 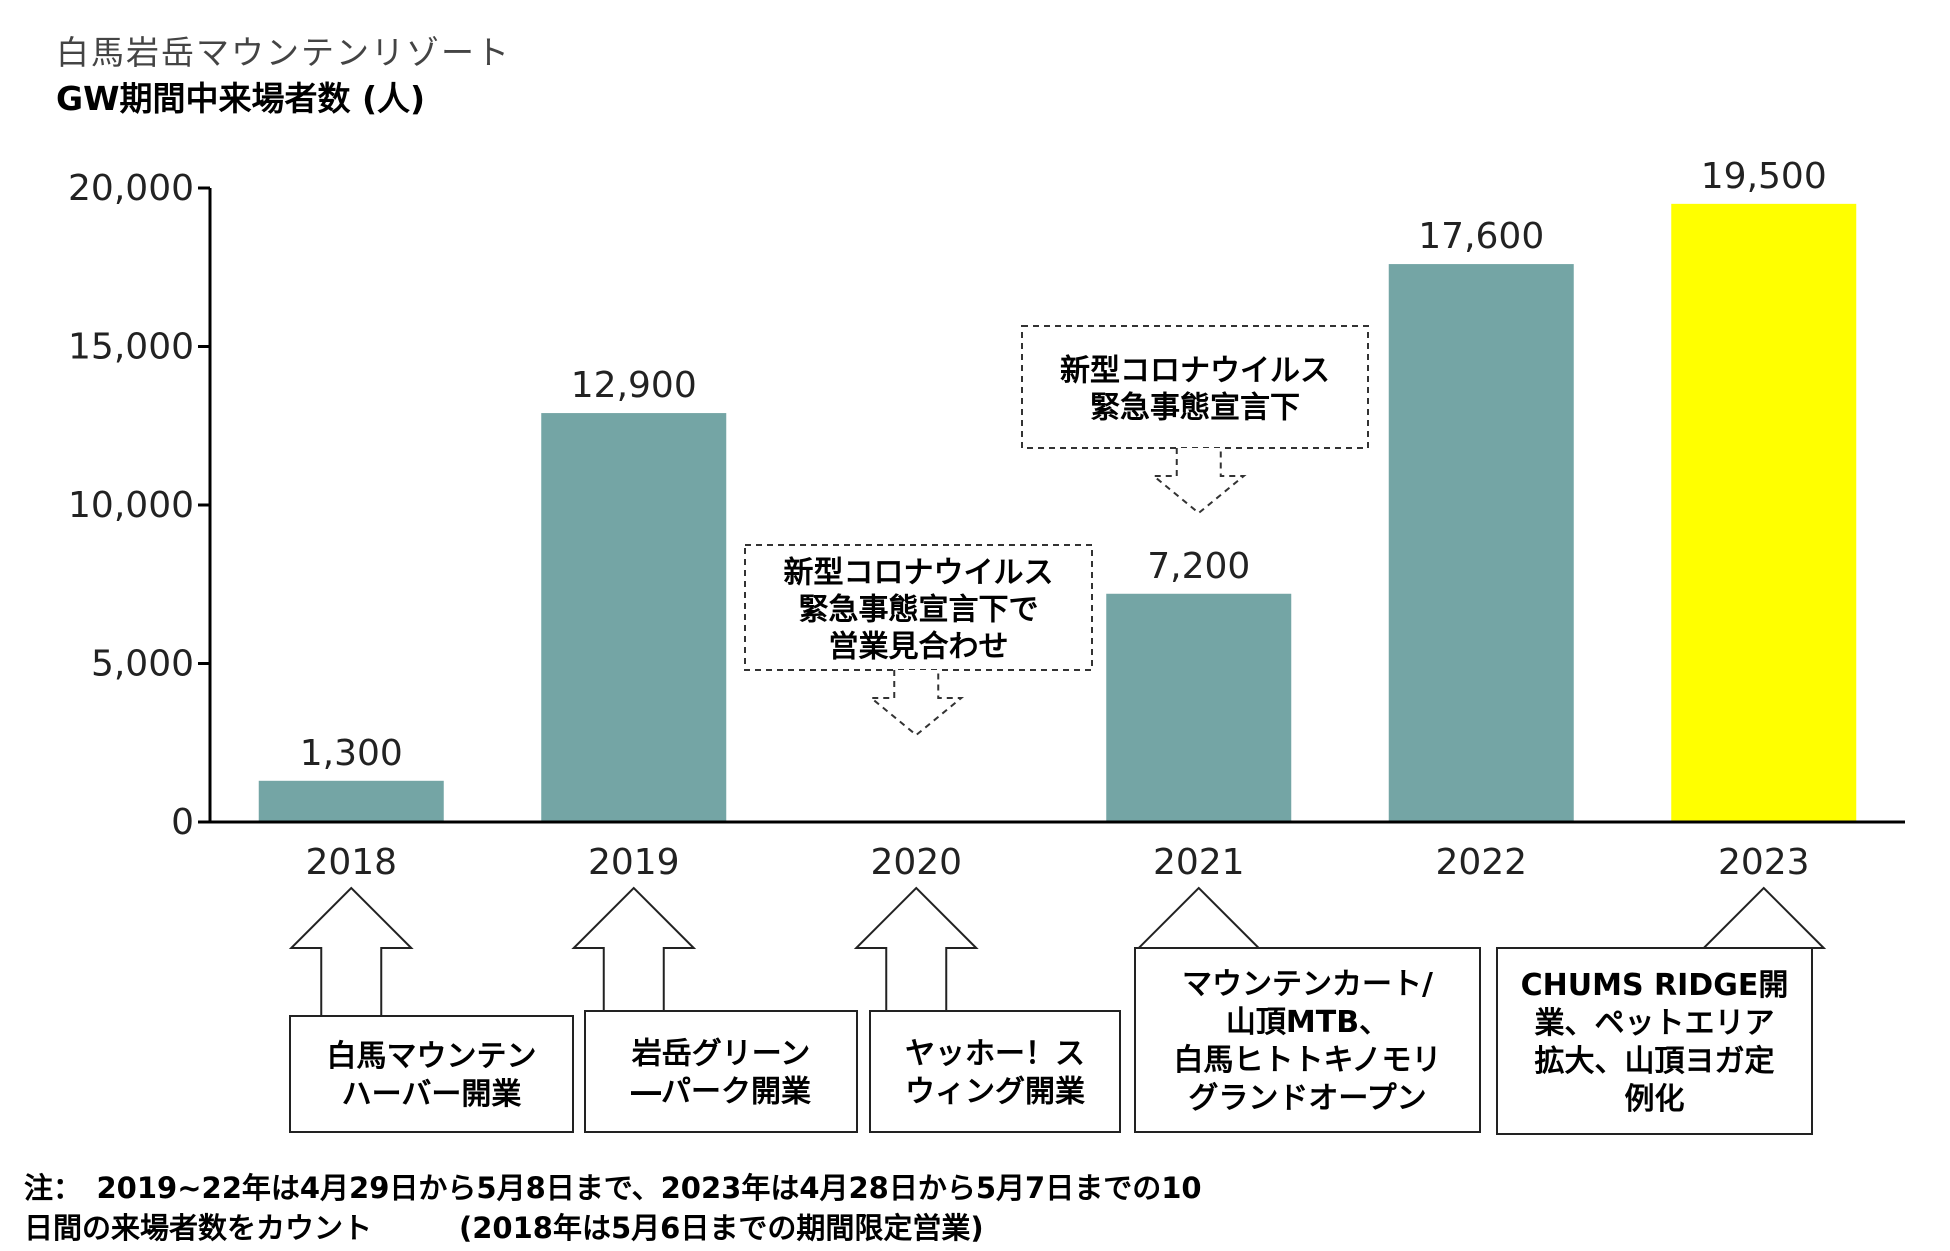 What do you see at coordinates (432, 1094) in the screenshot?
I see `event-text-2018: ハーバー開業` at bounding box center [432, 1094].